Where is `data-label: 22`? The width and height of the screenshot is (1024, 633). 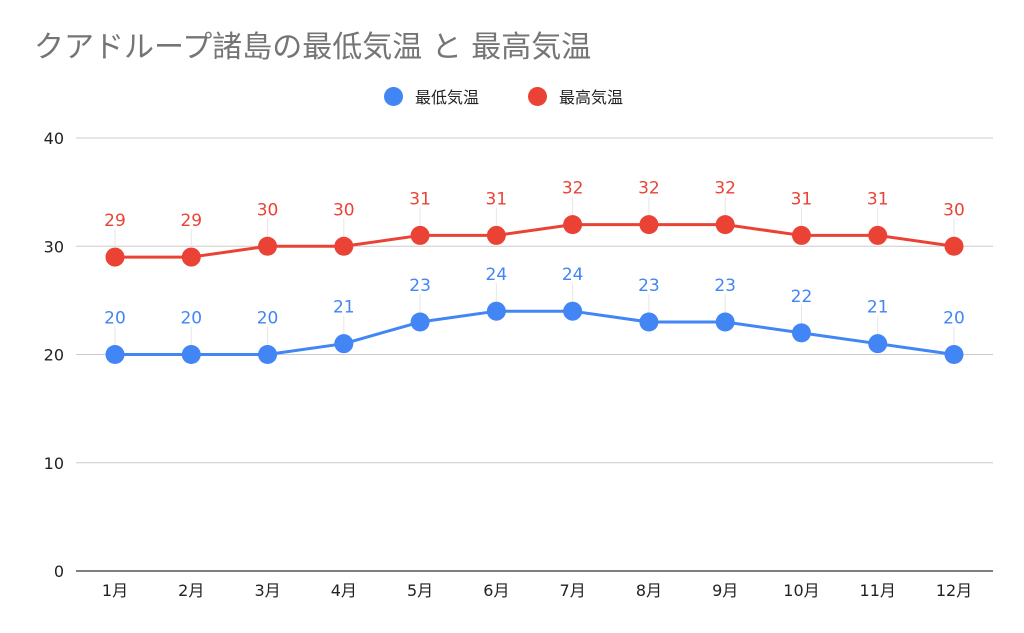 data-label: 22 is located at coordinates (802, 297).